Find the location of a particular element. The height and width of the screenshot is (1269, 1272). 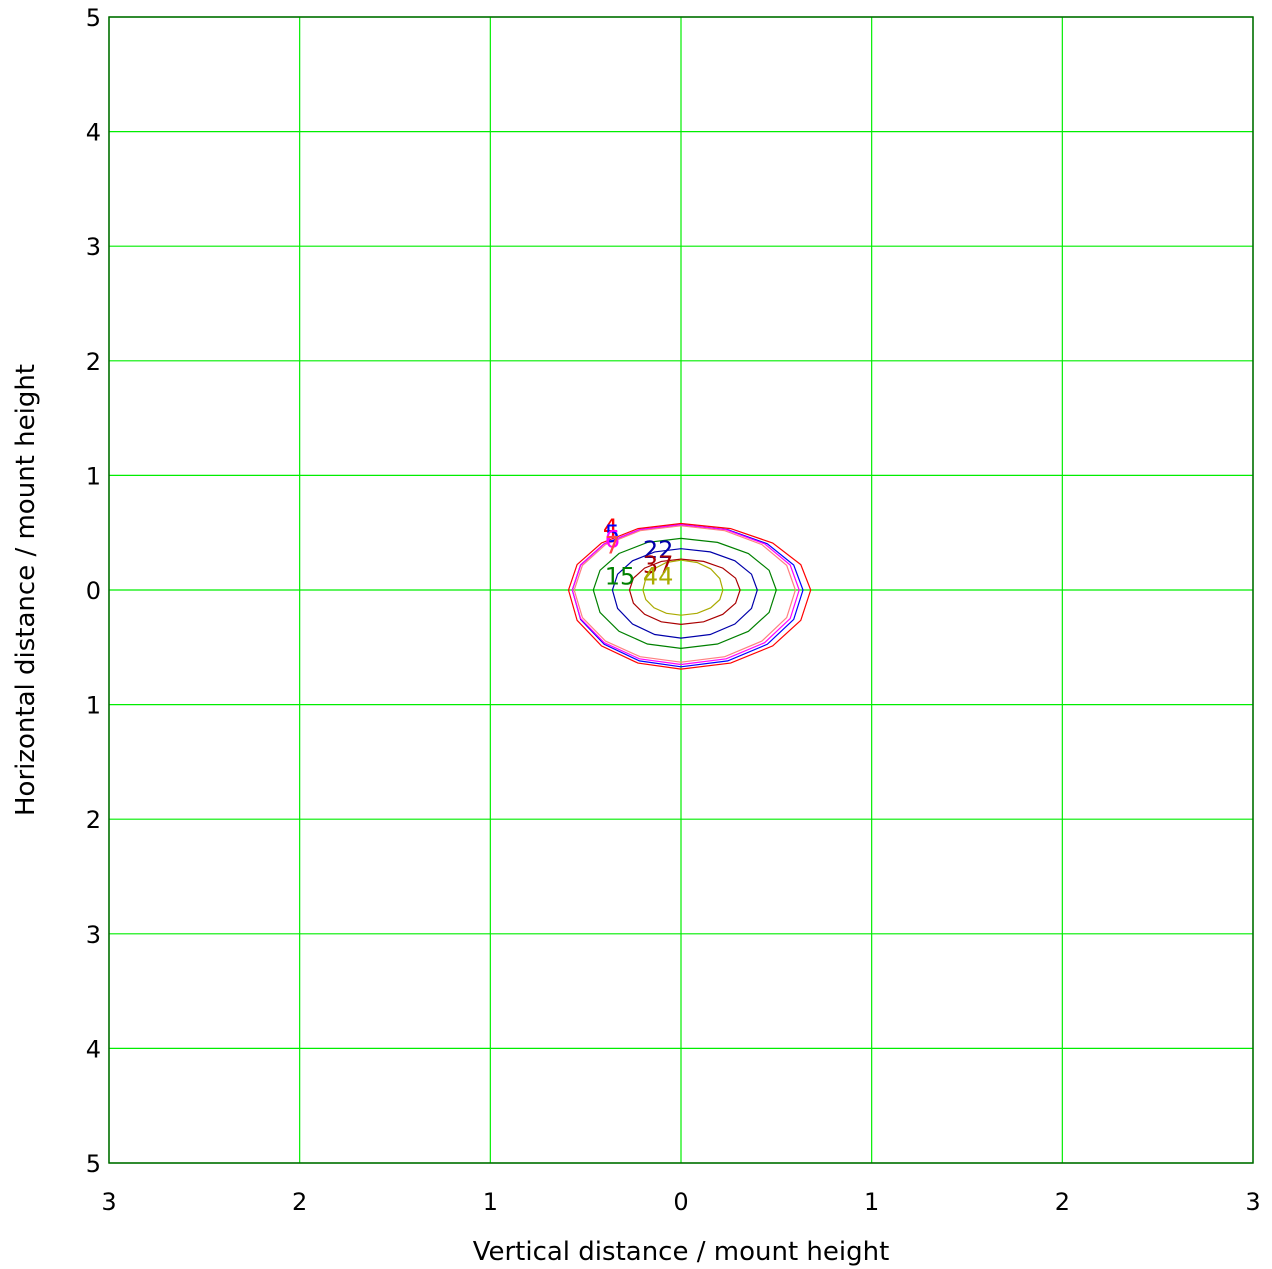

contour-label-4: 4 is located at coordinates (610, 528).